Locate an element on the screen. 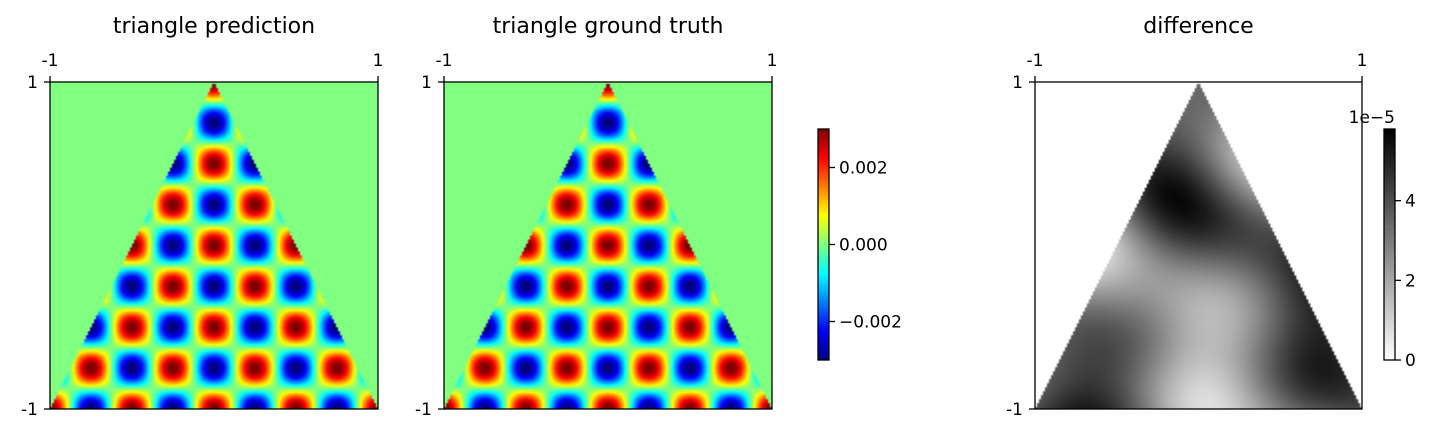 This screenshot has width=1438, height=435. panel-title: difference is located at coordinates (1198, 26).